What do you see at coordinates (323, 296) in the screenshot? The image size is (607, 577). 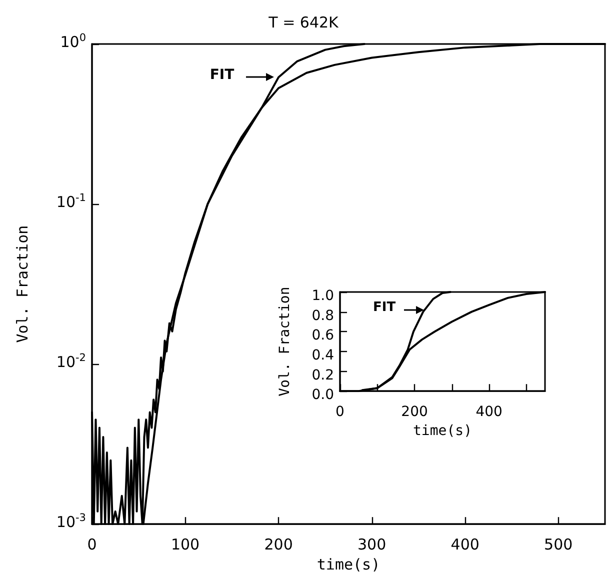 I see `y-tick-label: 1.0` at bounding box center [323, 296].